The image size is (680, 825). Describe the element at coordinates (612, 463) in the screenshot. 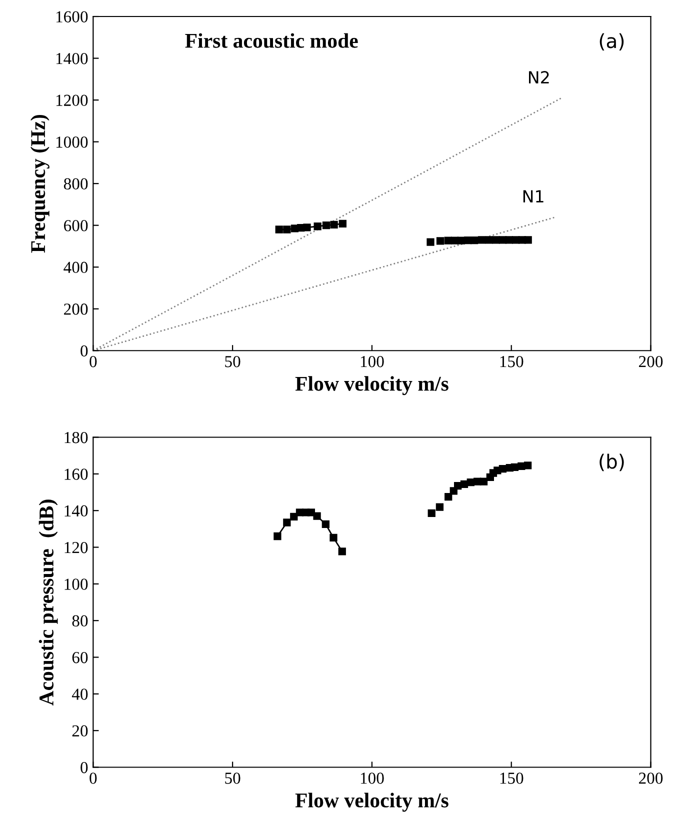

I see `annotation: (b)` at that location.